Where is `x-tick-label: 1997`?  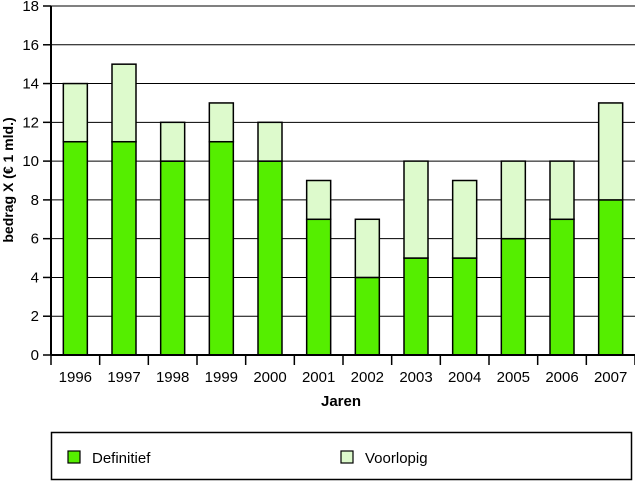
x-tick-label: 1997 is located at coordinates (123, 377).